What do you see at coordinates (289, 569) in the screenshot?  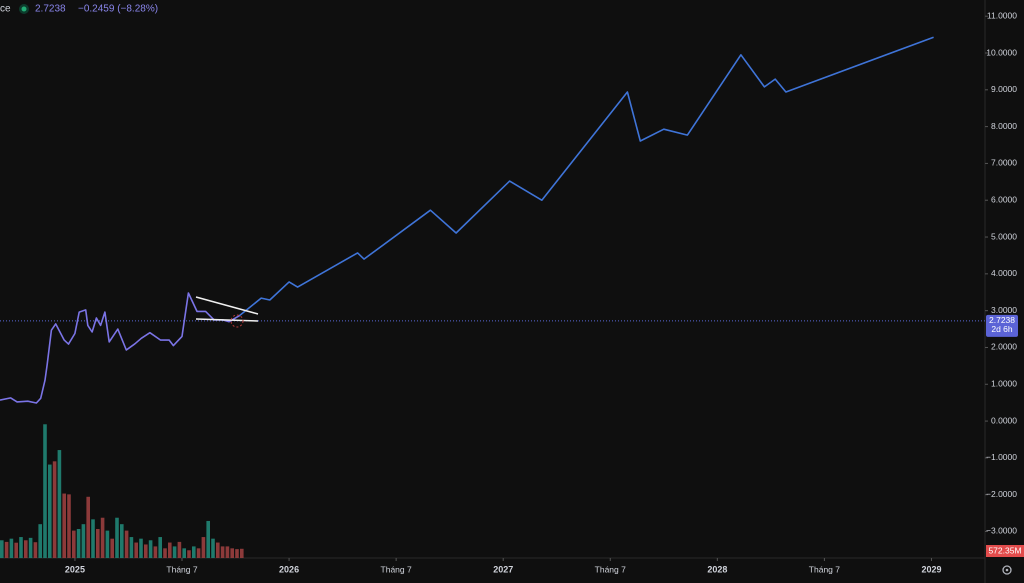 I see `x-tick-label: 2026` at bounding box center [289, 569].